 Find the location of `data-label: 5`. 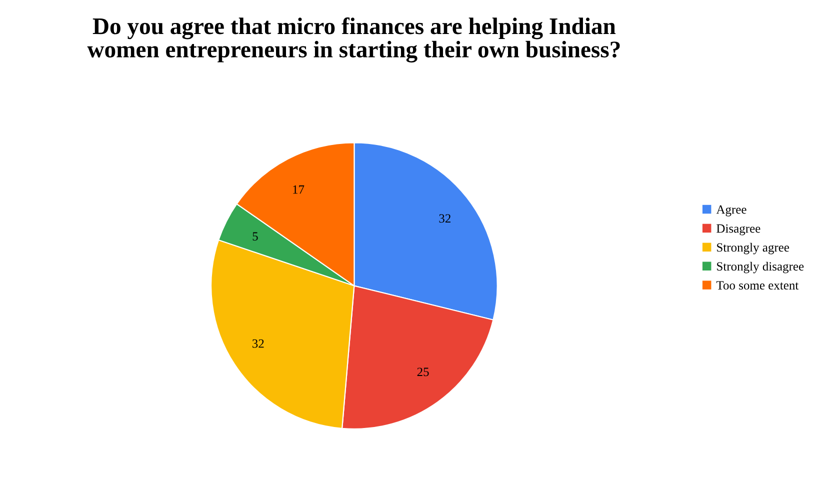

data-label: 5 is located at coordinates (255, 236).